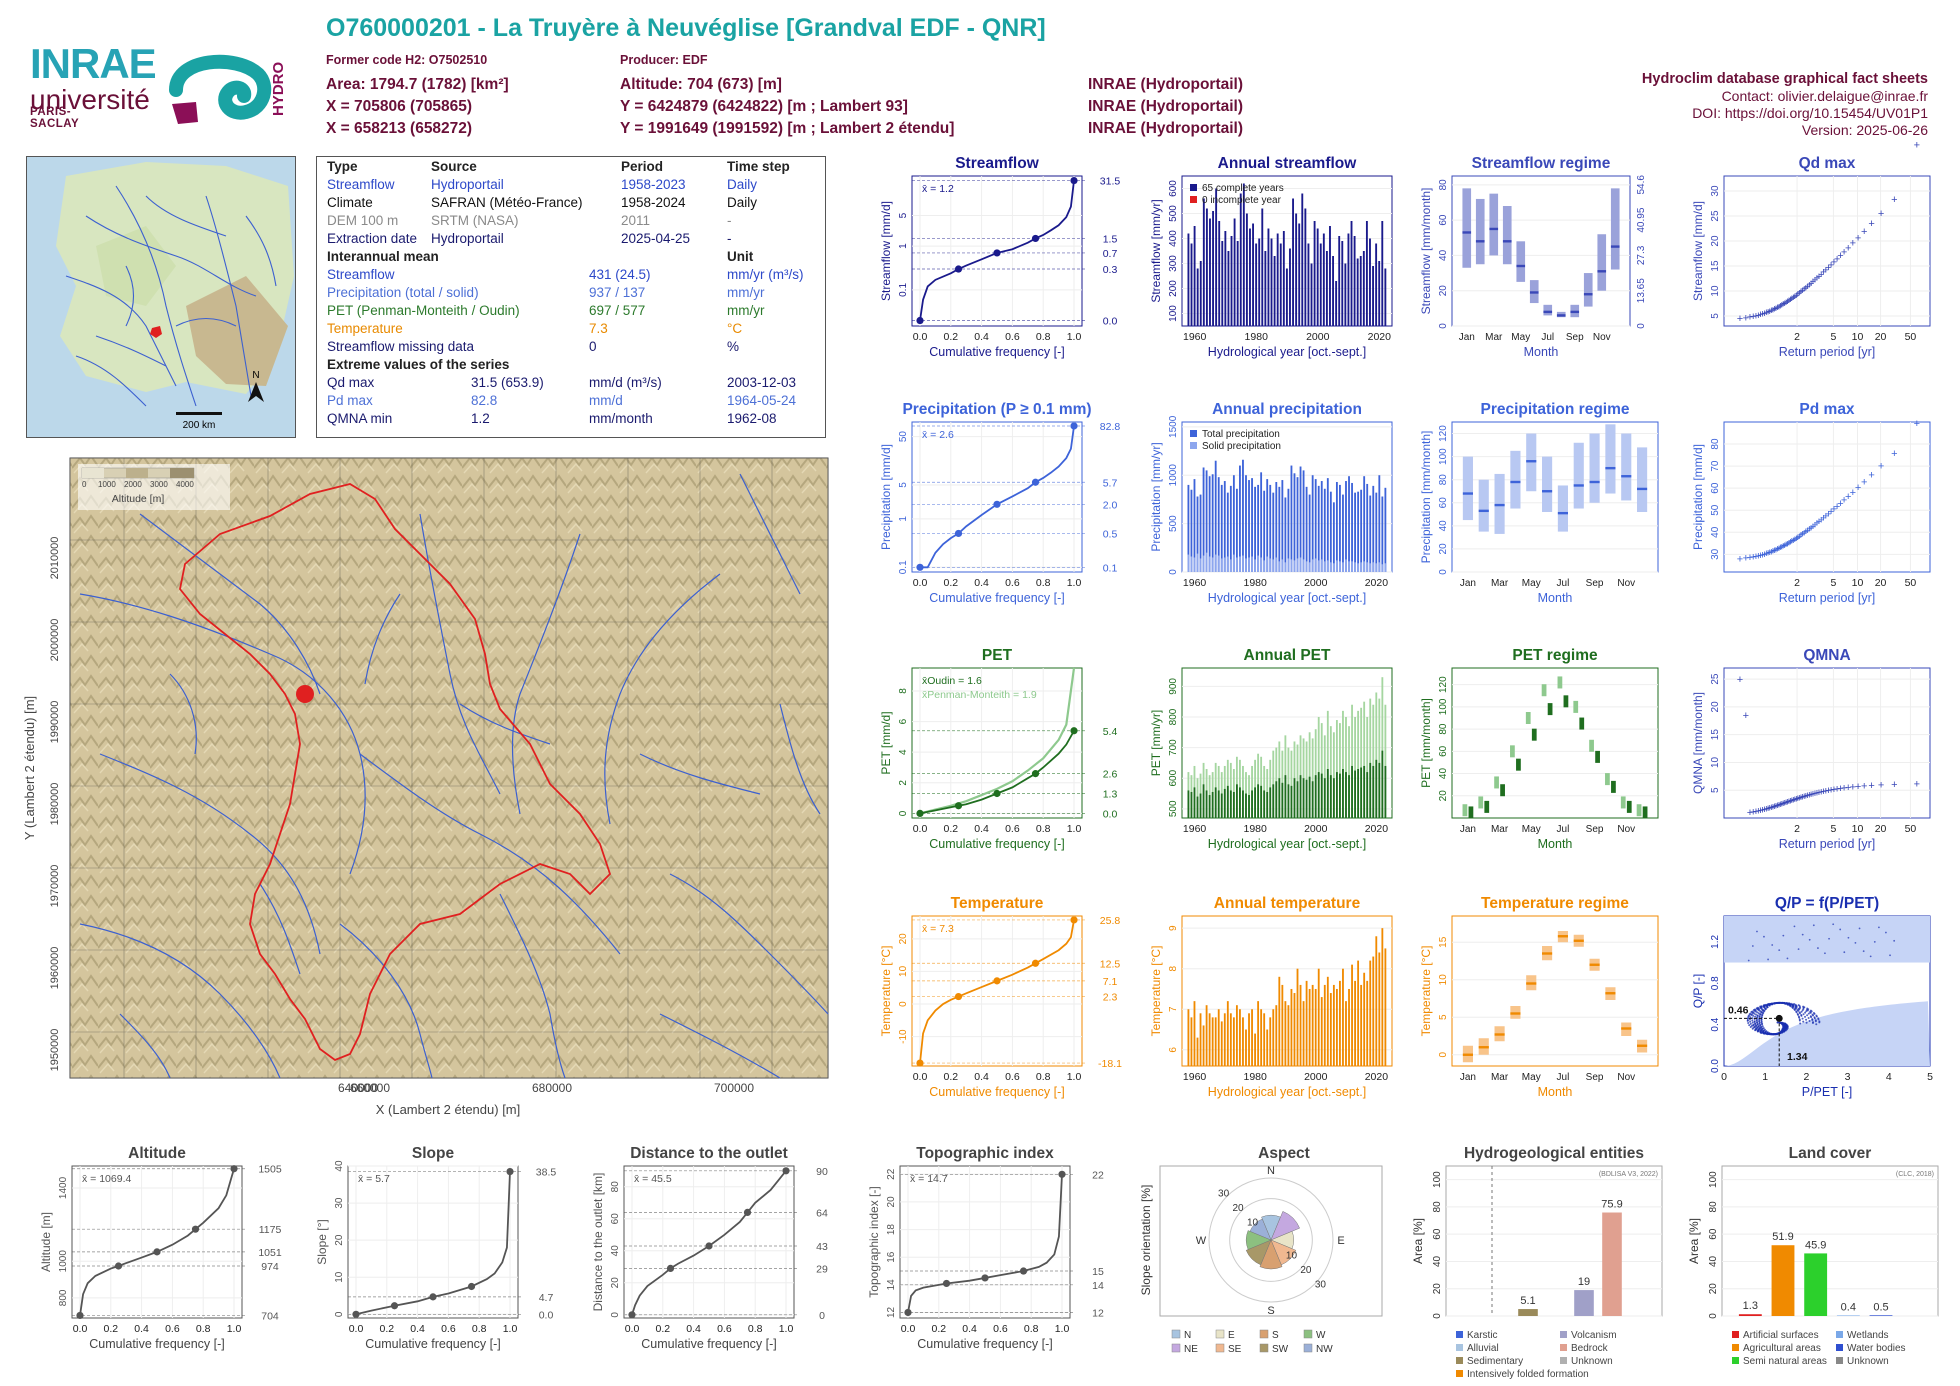 The width and height of the screenshot is (1960, 1386). I want to click on info-header-row: Type Source Period Time step, so click(571, 168).